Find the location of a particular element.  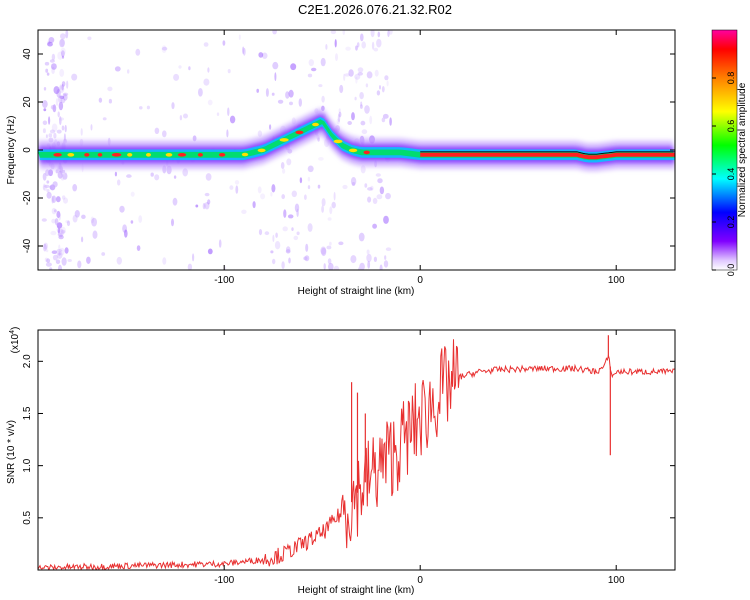

colorbar-tick-label: 0.4 is located at coordinates (731, 174).